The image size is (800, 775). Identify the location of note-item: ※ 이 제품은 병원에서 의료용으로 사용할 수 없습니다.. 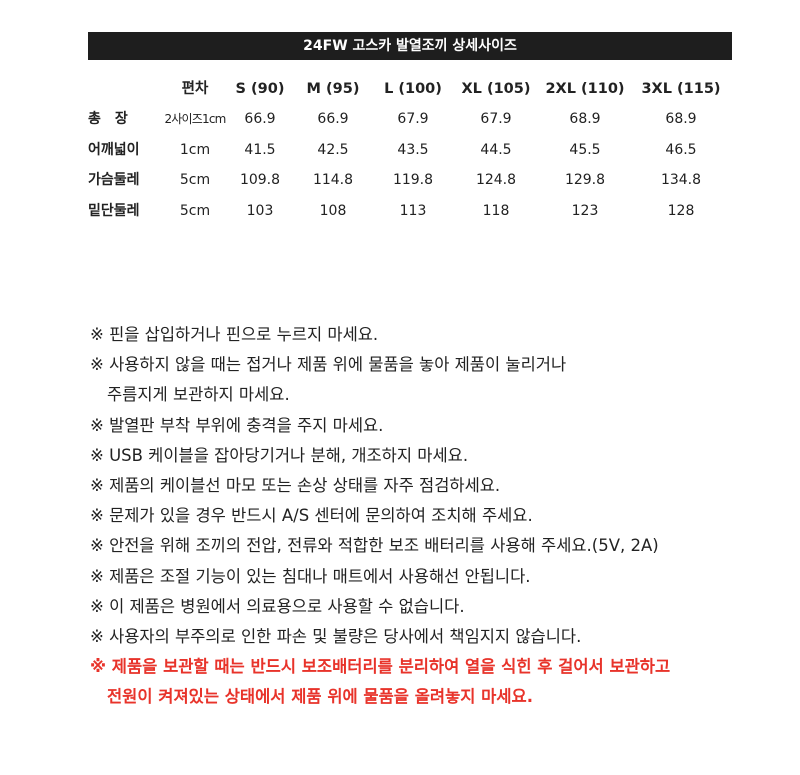
(277, 606).